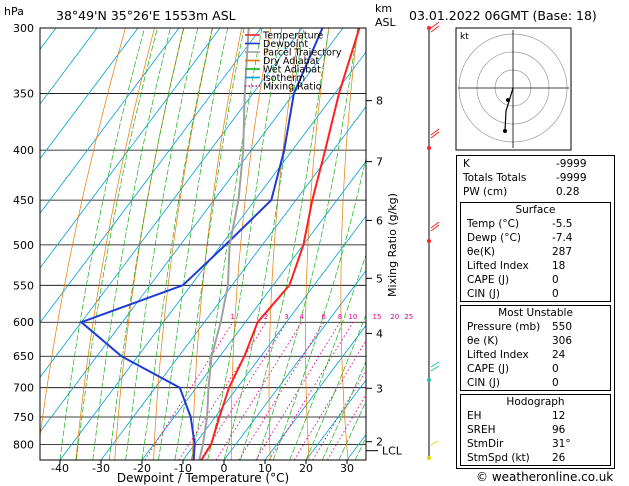 The width and height of the screenshot is (629, 486). Describe the element at coordinates (559, 266) in the screenshot. I see `surface-value: 18` at that location.